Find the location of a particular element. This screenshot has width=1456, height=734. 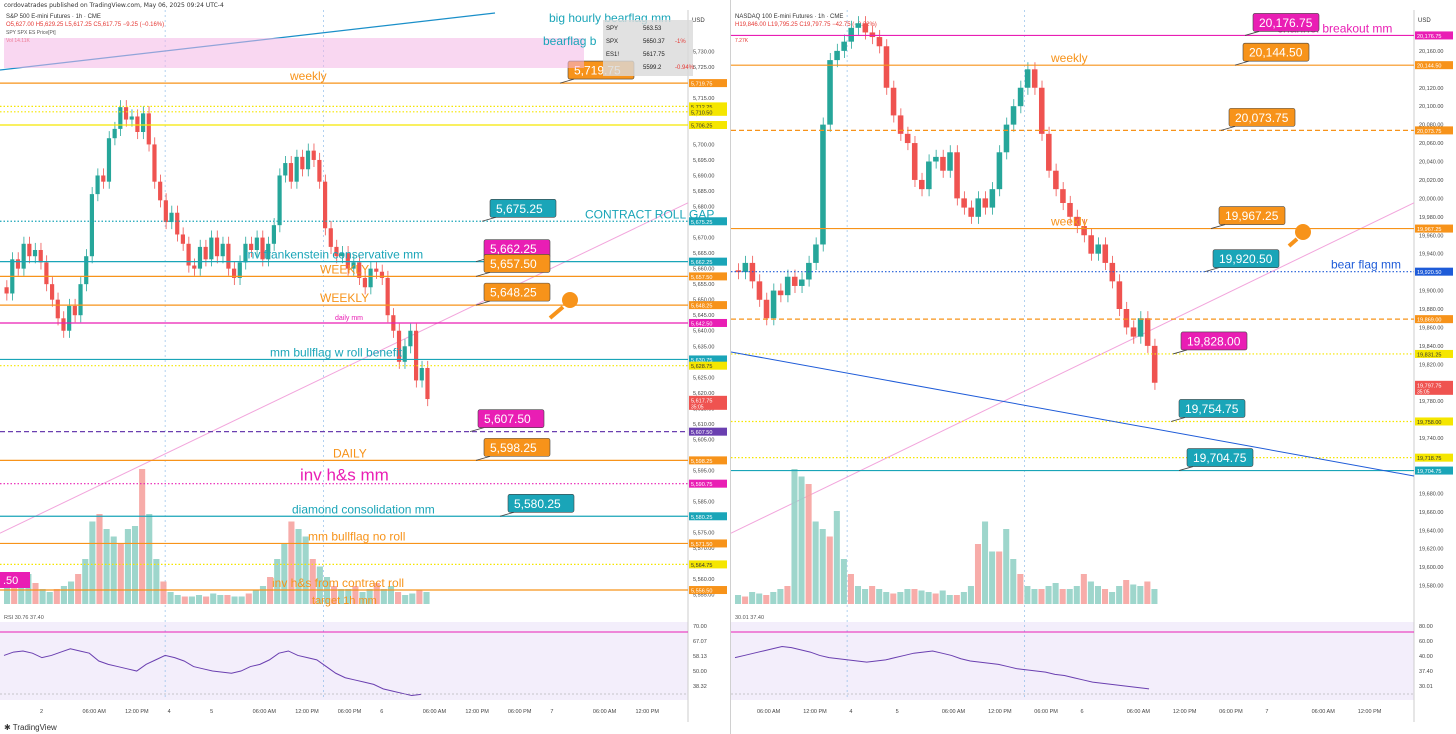

y-tick-label: 5,665.00 is located at coordinates (703, 254).